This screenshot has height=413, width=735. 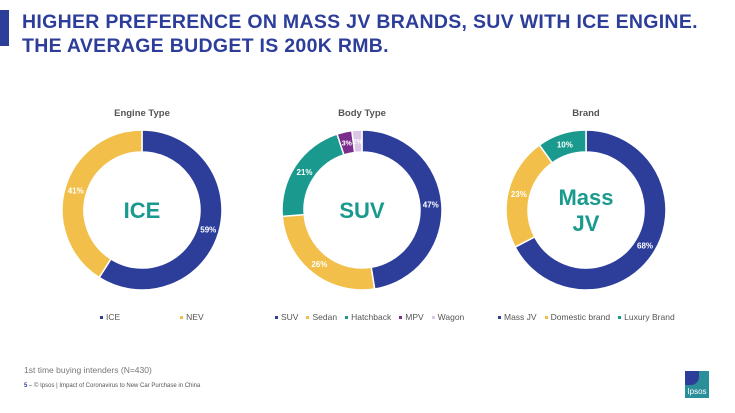 I want to click on accent-bar, so click(x=4, y=28).